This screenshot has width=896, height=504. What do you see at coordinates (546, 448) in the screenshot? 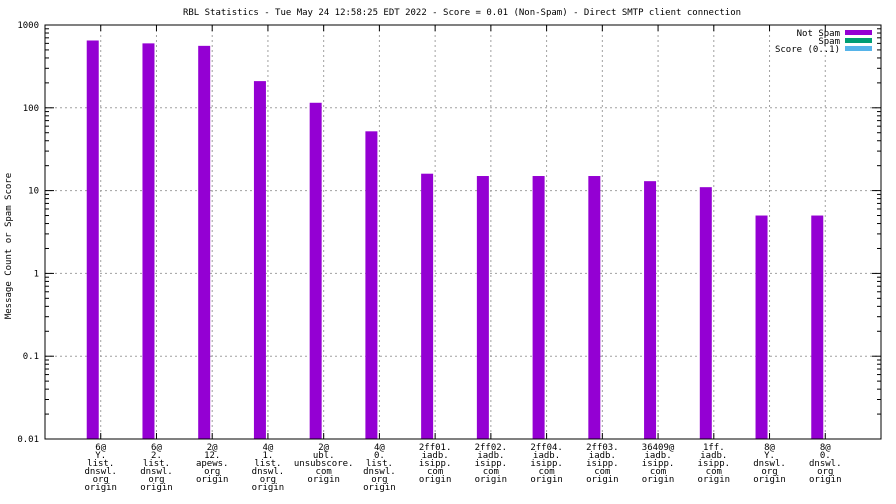
I see `x-tick-label-line: 2ff04.` at bounding box center [546, 448].